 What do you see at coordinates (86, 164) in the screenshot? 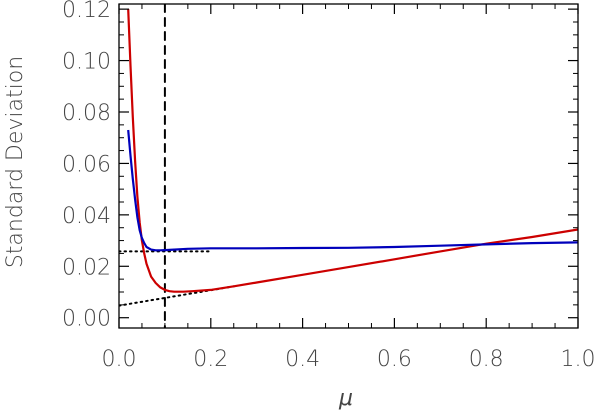
I see `y-tick-label: 0.06` at bounding box center [86, 164].